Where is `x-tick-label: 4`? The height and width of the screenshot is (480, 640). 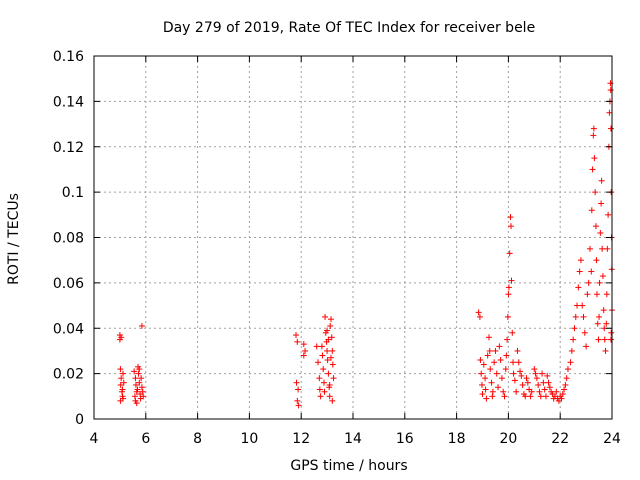 x-tick-label: 4 is located at coordinates (94, 439).